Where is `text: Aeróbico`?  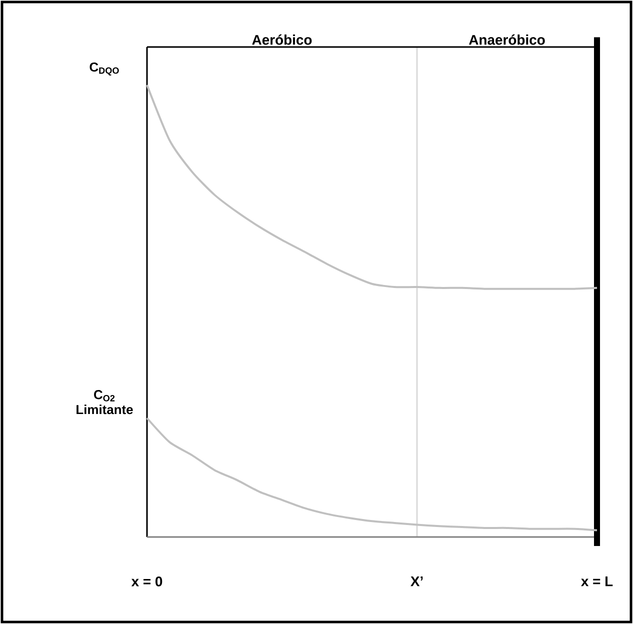
text: Aeróbico is located at coordinates (282, 39).